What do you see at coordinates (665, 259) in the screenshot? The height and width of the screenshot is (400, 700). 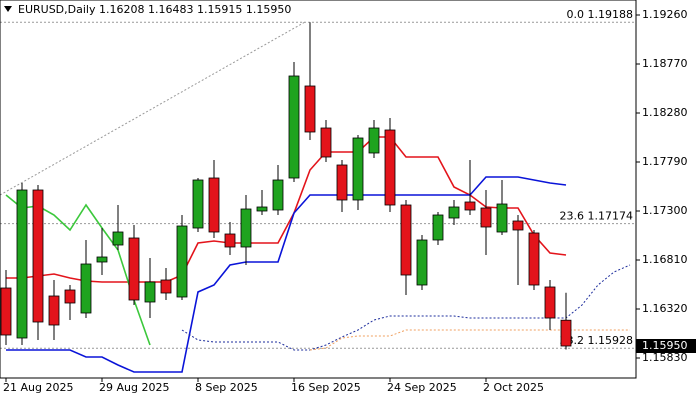 I see `y-tick-label: 1.16810` at bounding box center [665, 259].